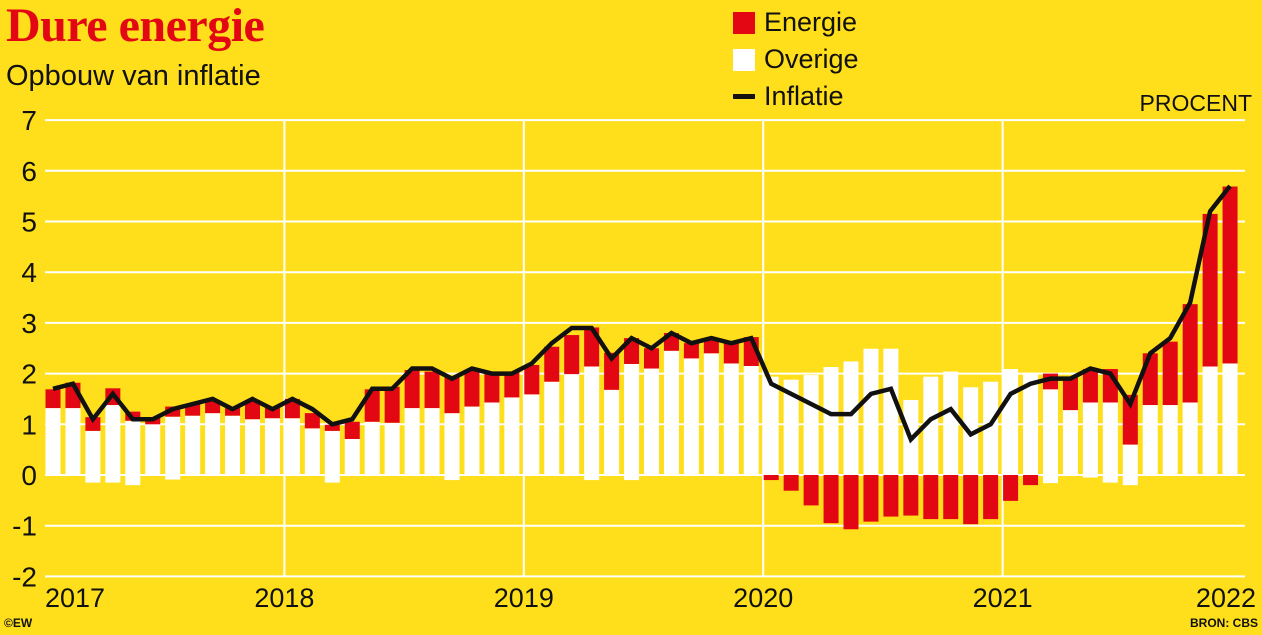 This screenshot has width=1262, height=635. I want to click on y-tick-label: 2, so click(29, 374).